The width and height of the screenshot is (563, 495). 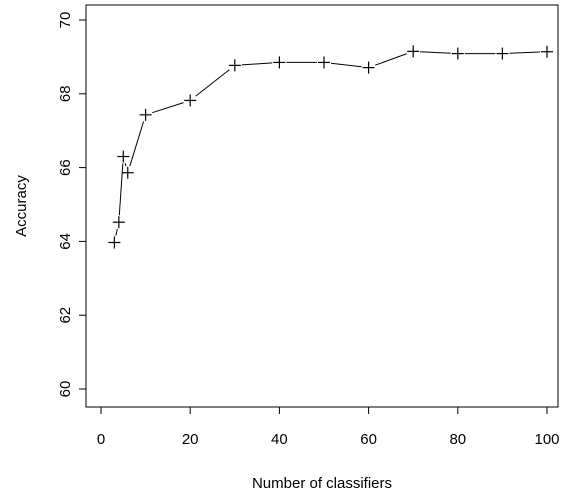 I want to click on y-tick-label: 60, so click(x=65, y=389).